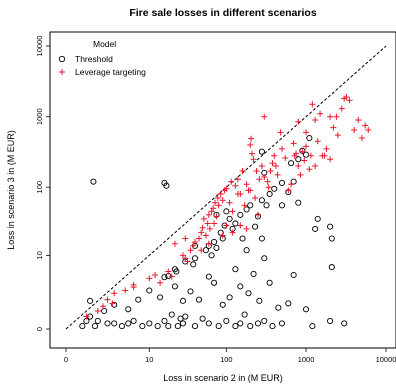  Describe the element at coordinates (39, 187) in the screenshot. I see `y-tick-label: 100` at that location.